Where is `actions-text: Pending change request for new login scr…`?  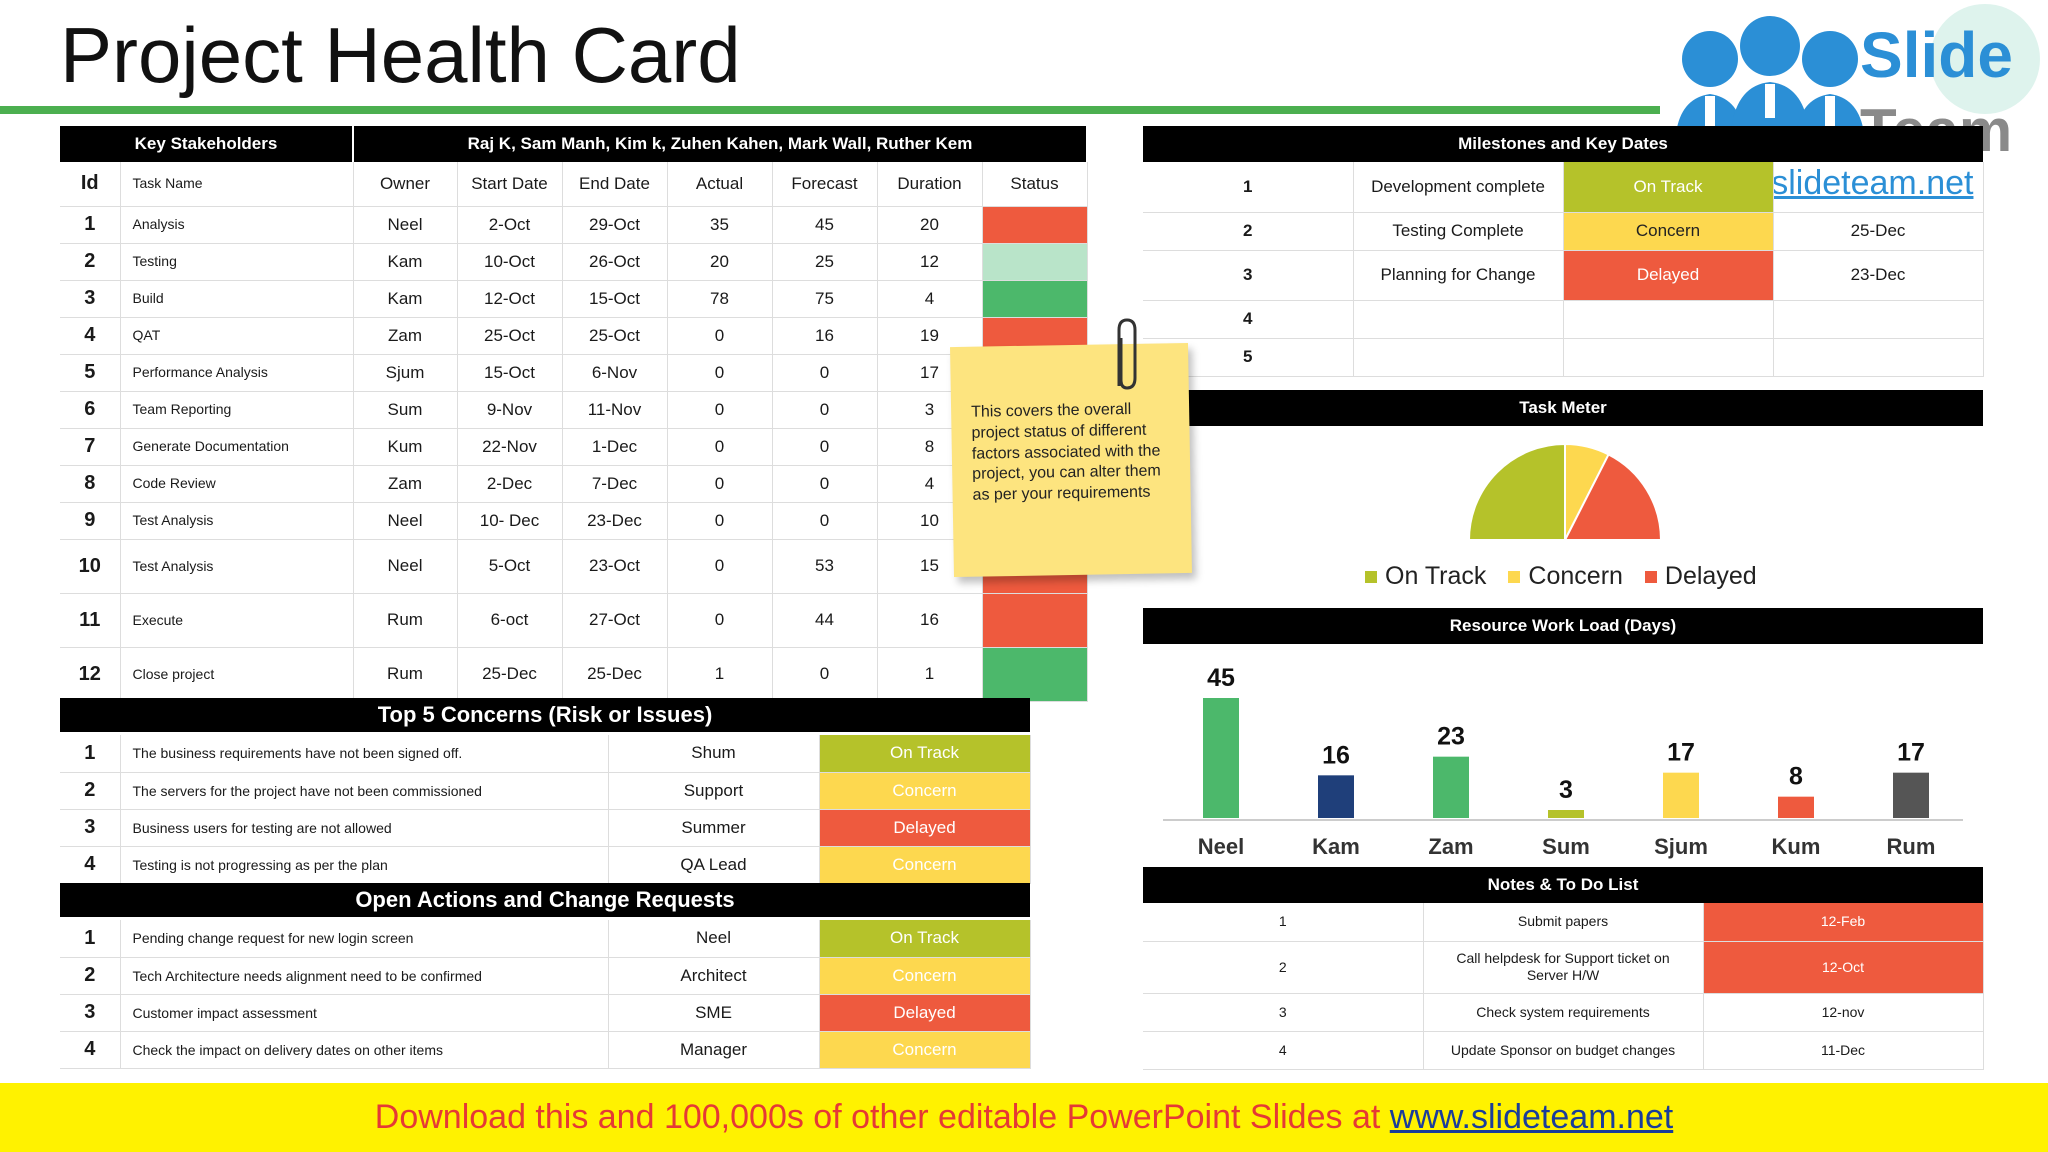
actions-text: Pending change request for new login scr… is located at coordinates (364, 939).